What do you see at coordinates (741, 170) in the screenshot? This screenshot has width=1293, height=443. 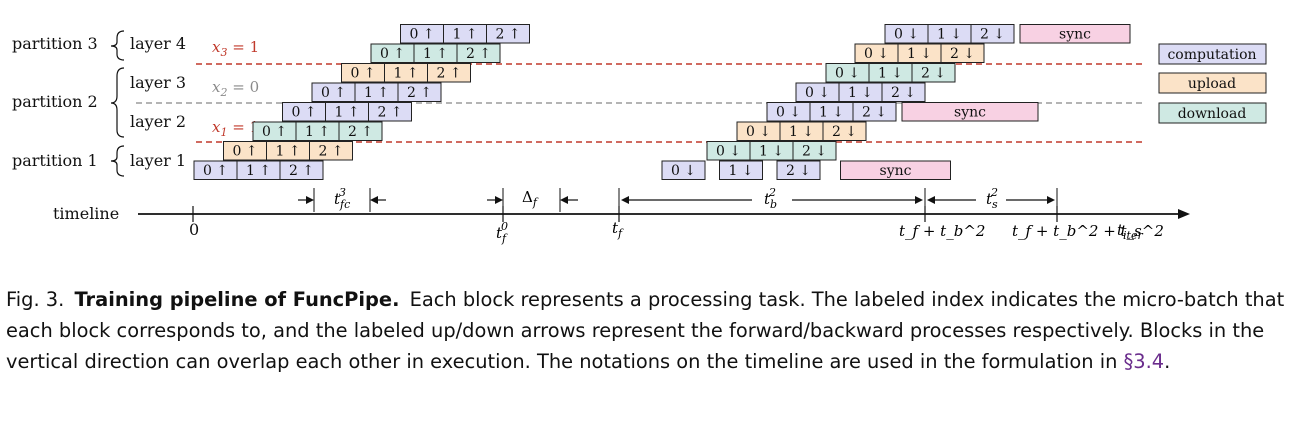 I see `backward-block-row0-mb1-box` at bounding box center [741, 170].